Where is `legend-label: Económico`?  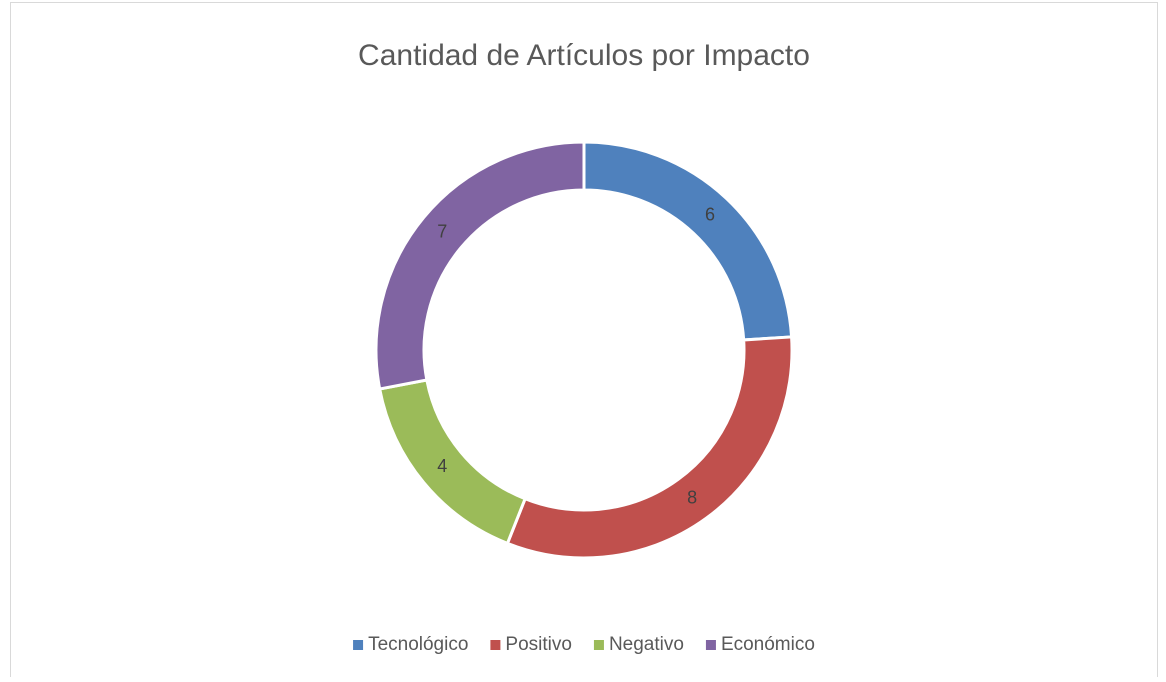
legend-label: Económico is located at coordinates (768, 644).